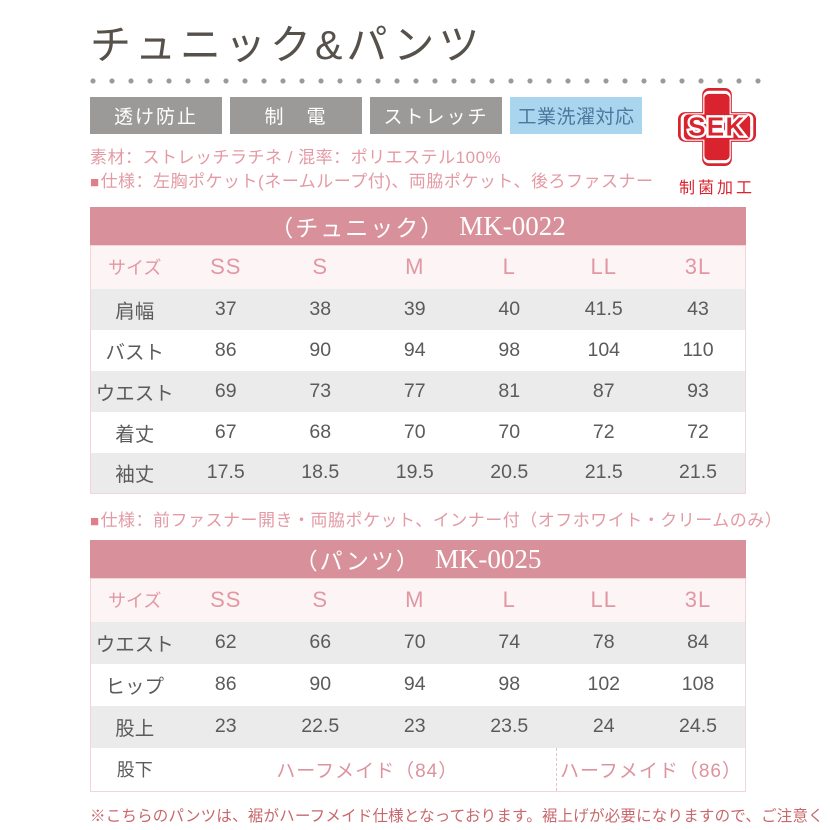 Image resolution: width=830 pixels, height=830 pixels. What do you see at coordinates (134, 684) in the screenshot?
I see `row-label: ヒップ` at bounding box center [134, 684].